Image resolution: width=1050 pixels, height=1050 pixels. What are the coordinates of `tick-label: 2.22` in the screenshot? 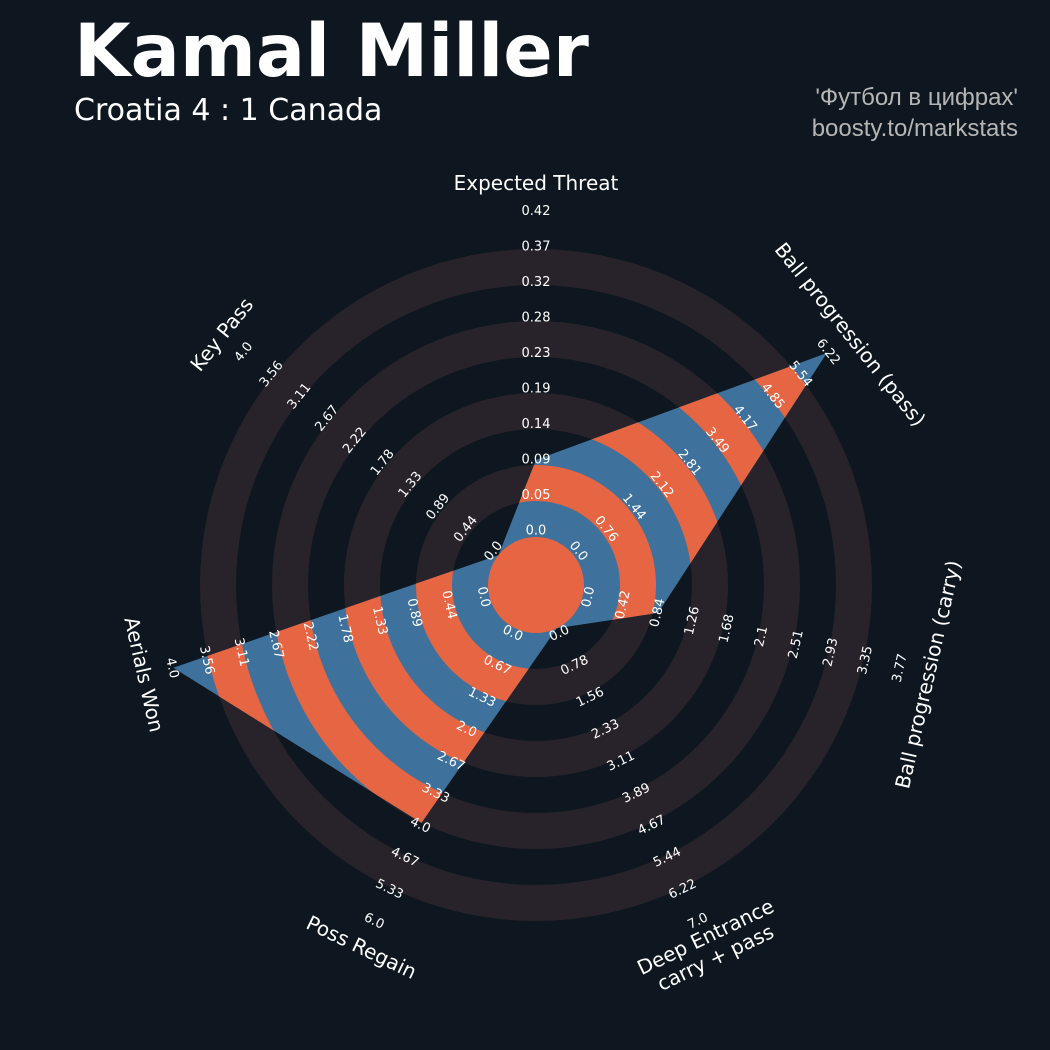 It's located at (310, 637).